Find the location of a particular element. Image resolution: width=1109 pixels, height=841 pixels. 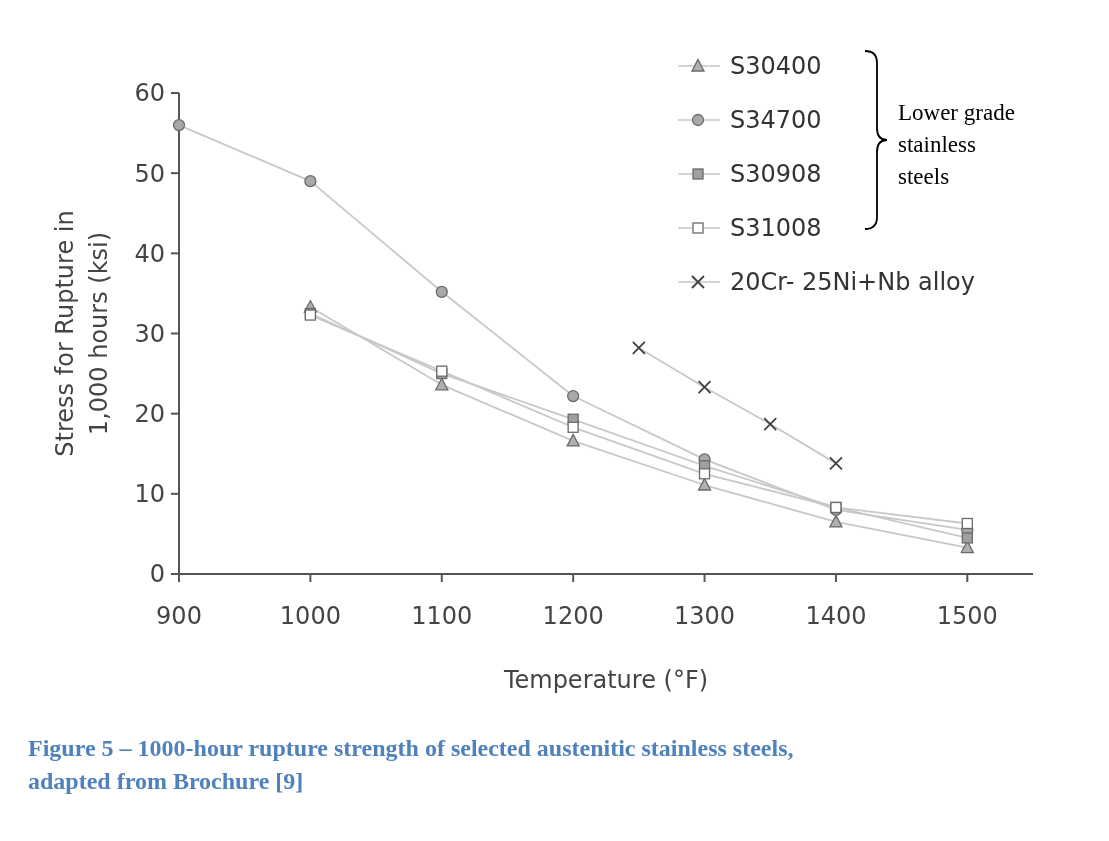

y-tick-label: 40 is located at coordinates (149, 253).